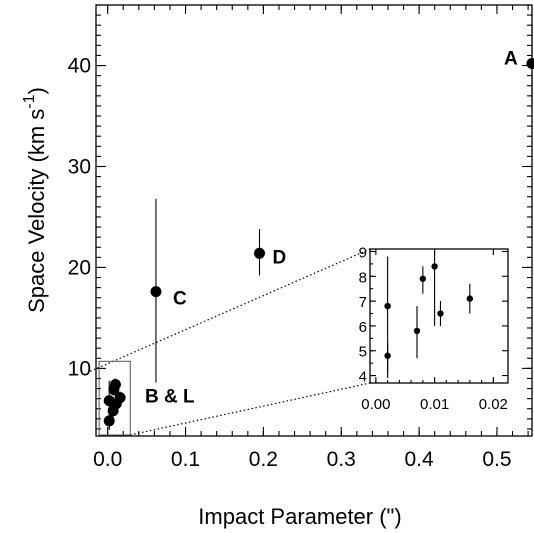  What do you see at coordinates (250, 409) in the screenshot?
I see `zoom-guide-line-lower` at bounding box center [250, 409].